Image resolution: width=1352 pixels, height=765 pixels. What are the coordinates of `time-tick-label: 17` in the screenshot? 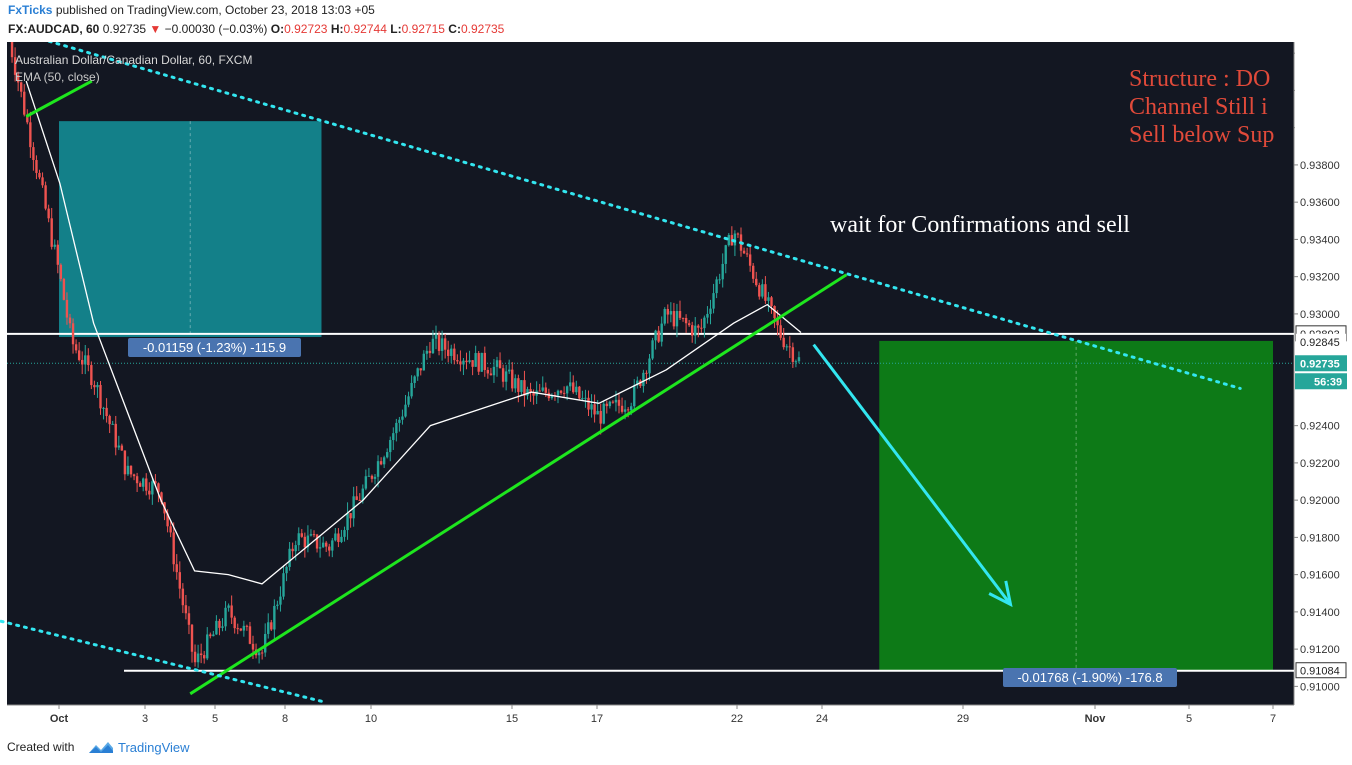 It's located at (597, 719).